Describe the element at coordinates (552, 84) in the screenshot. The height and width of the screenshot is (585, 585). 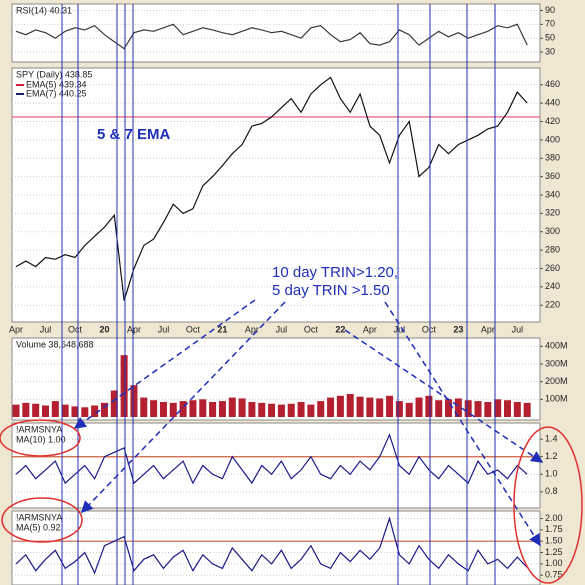
I see `y-tick-label: 460` at that location.